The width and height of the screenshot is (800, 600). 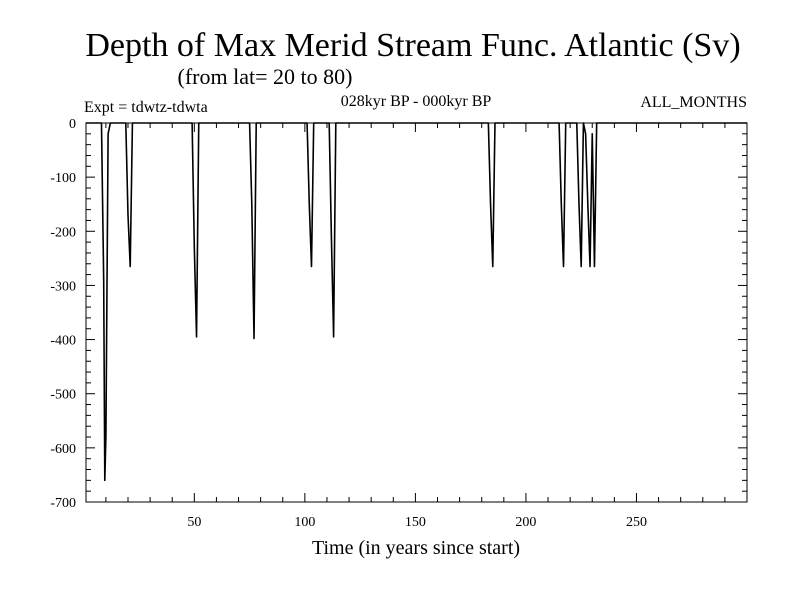 I want to click on y-tick-label: 0, so click(x=72, y=124).